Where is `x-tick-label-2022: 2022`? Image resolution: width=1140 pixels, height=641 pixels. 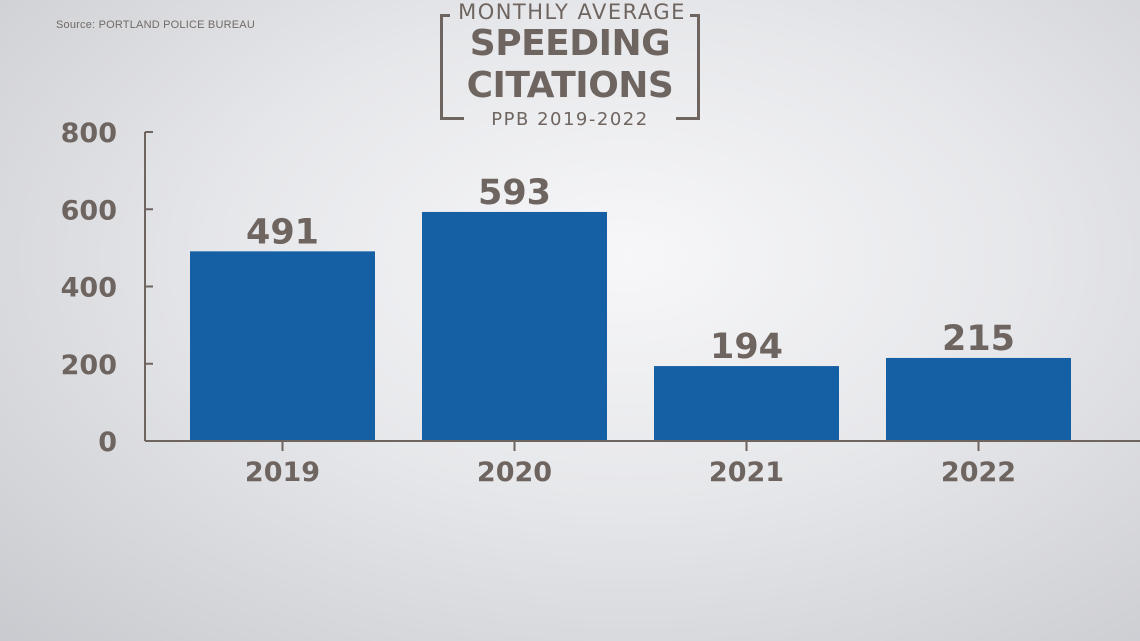
x-tick-label-2022: 2022 is located at coordinates (978, 472).